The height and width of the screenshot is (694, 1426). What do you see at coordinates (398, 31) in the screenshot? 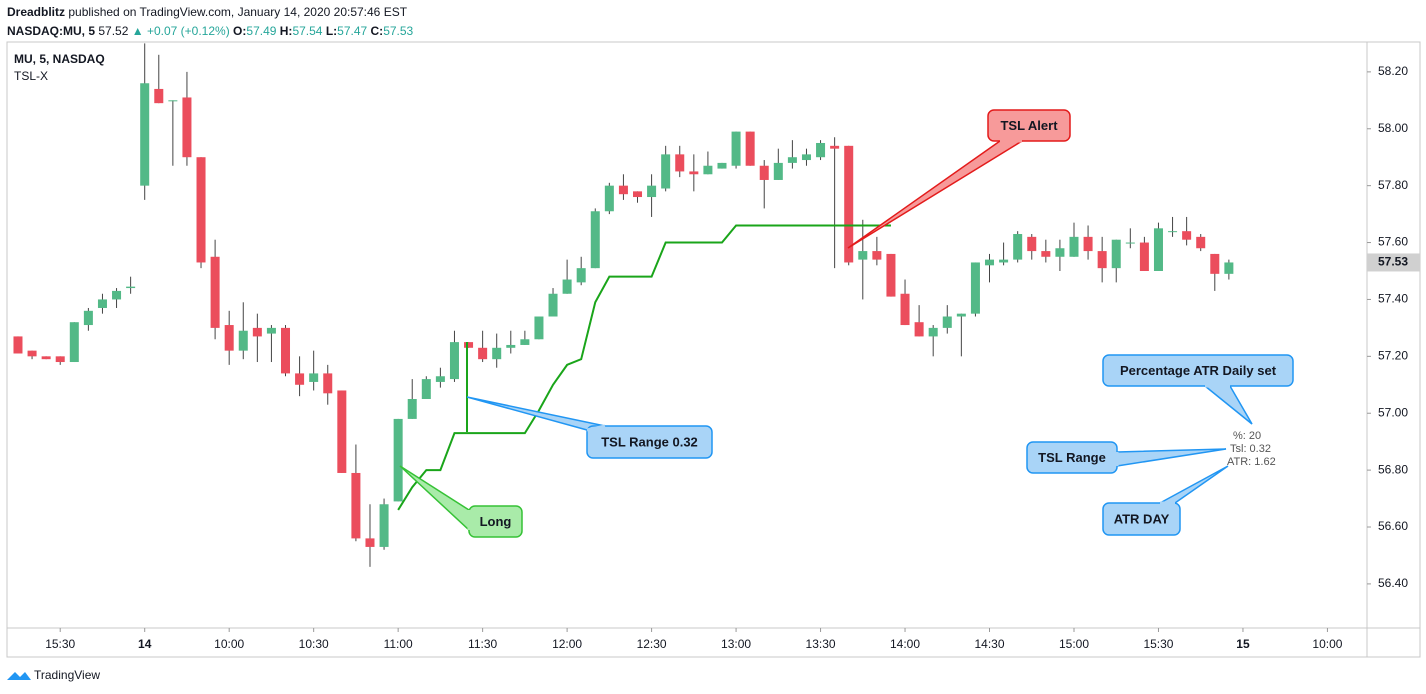
I see `close: 57.53` at bounding box center [398, 31].